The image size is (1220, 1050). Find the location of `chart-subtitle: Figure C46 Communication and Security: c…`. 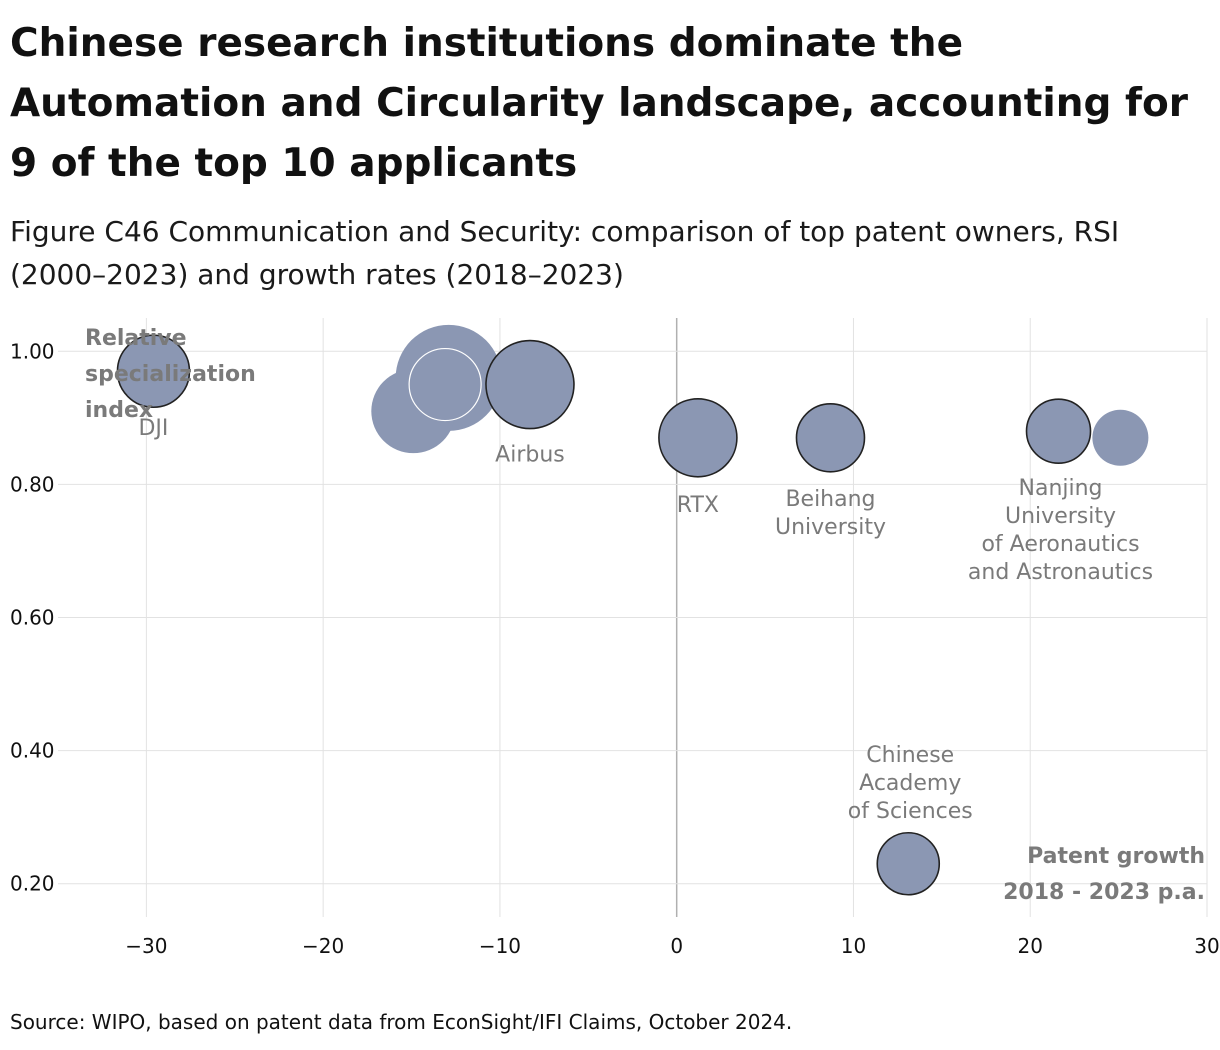

chart-subtitle: Figure C46 Communication and Security: c… is located at coordinates (565, 253).